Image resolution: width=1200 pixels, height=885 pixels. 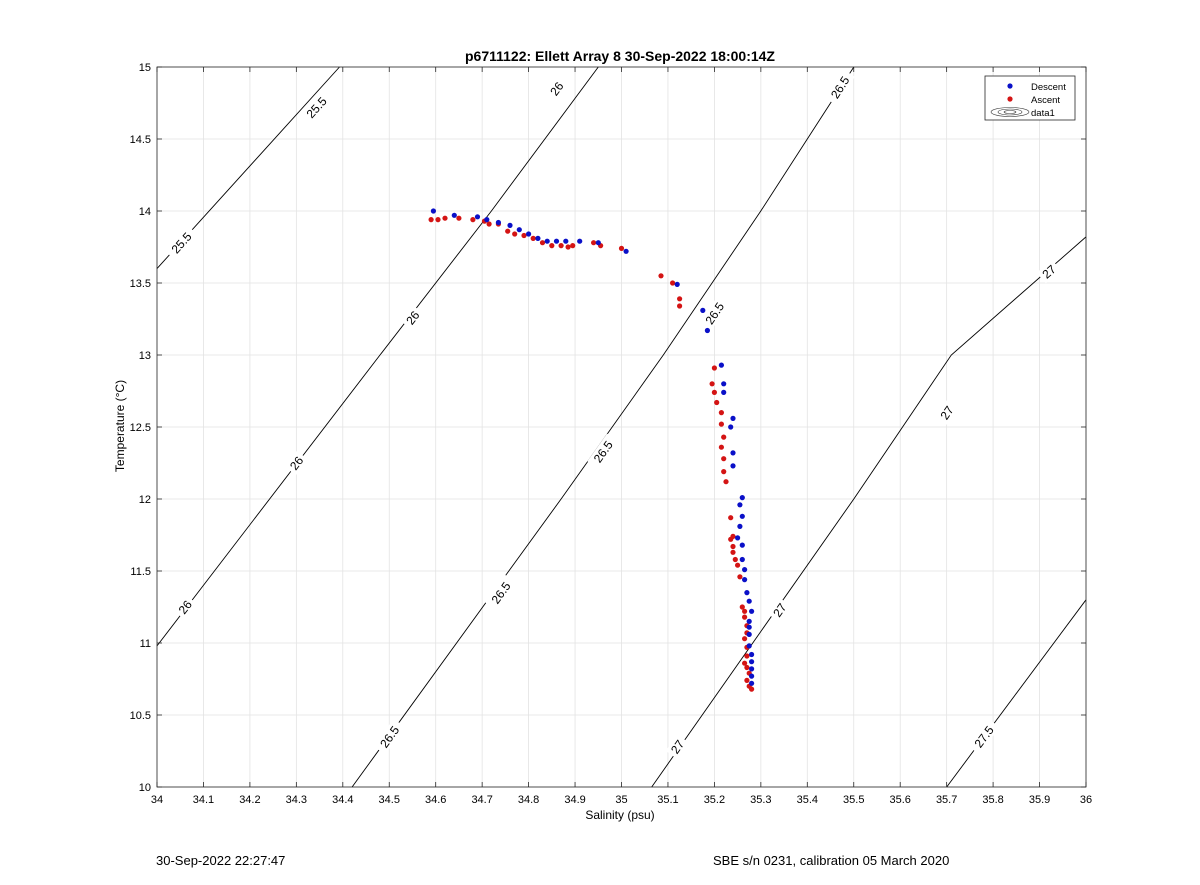 I want to click on x-tick-label: 35.8, so click(x=992, y=800).